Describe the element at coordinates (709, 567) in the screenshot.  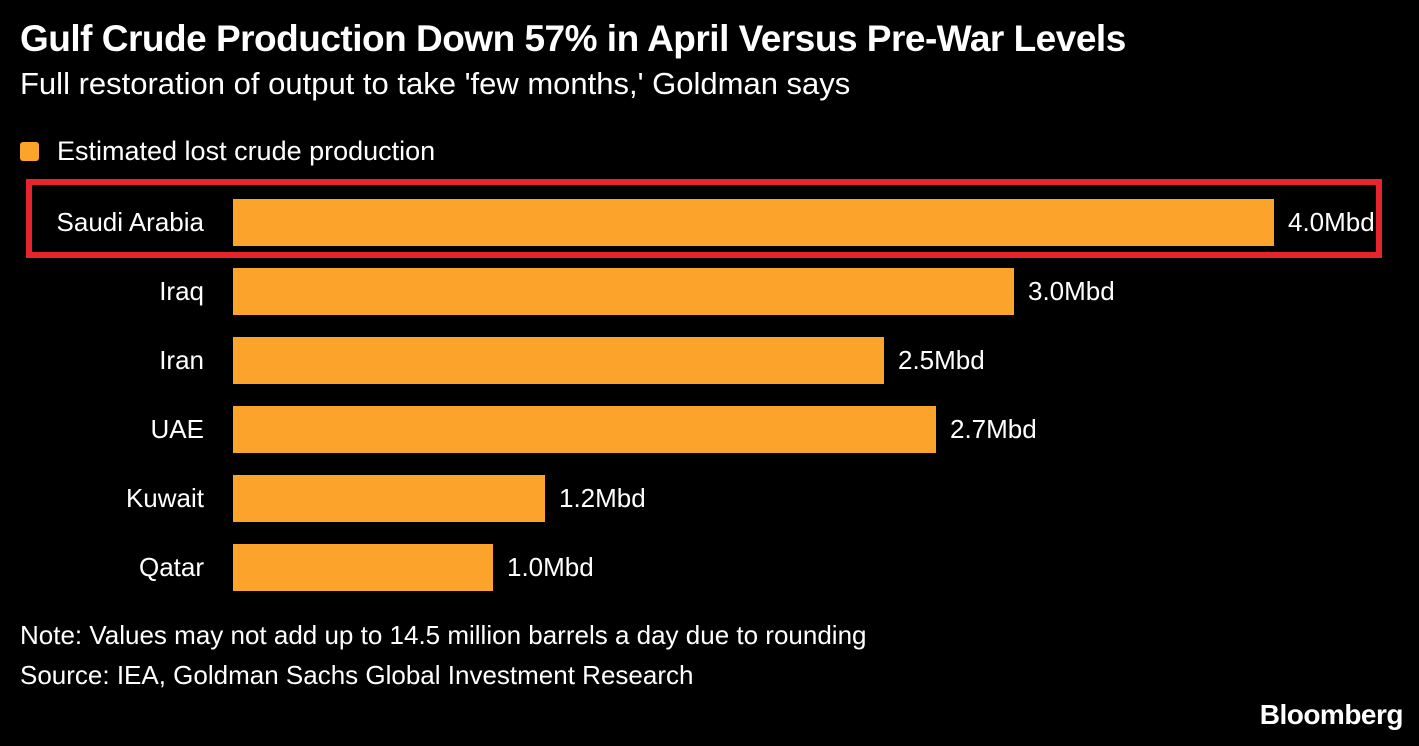
I see `bar-row-qatar: Qatar 1.0Mbd` at that location.